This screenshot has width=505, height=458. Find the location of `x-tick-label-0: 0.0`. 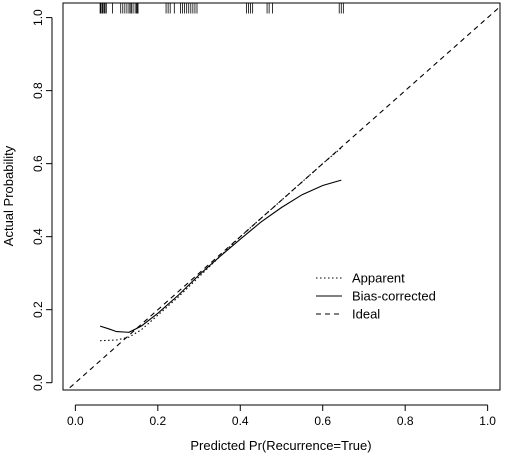

x-tick-label-0: 0.0 is located at coordinates (75, 421).